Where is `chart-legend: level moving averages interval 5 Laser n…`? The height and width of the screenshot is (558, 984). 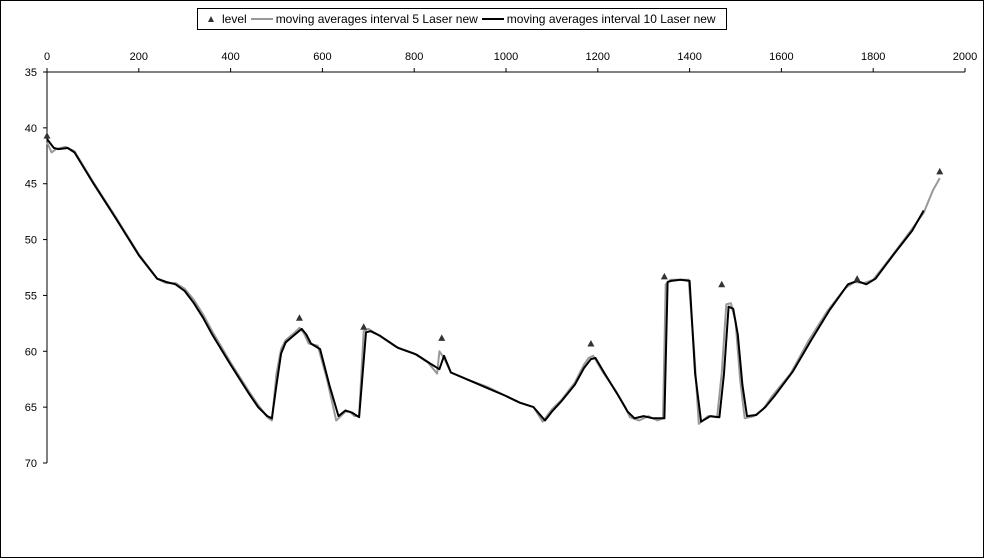 chart-legend: level moving averages interval 5 Laser n… is located at coordinates (462, 19).